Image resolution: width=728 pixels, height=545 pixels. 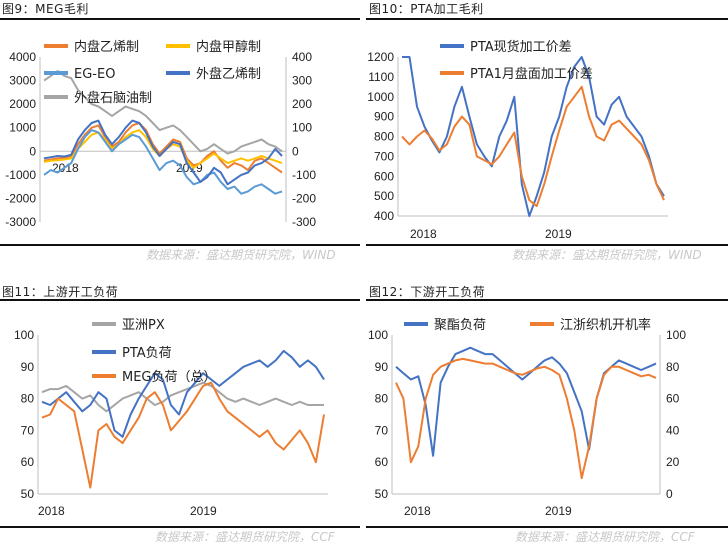 What do you see at coordinates (20, 198) in the screenshot?
I see `y-tick-label: -2000` at bounding box center [20, 198].